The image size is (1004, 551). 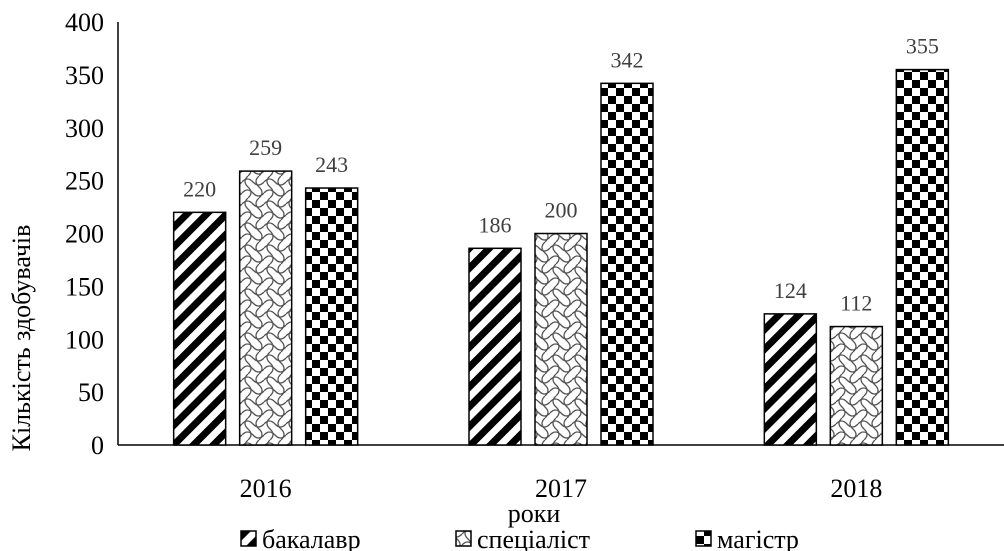 What do you see at coordinates (199, 188) in the screenshot?
I see `data-label: 220` at bounding box center [199, 188].